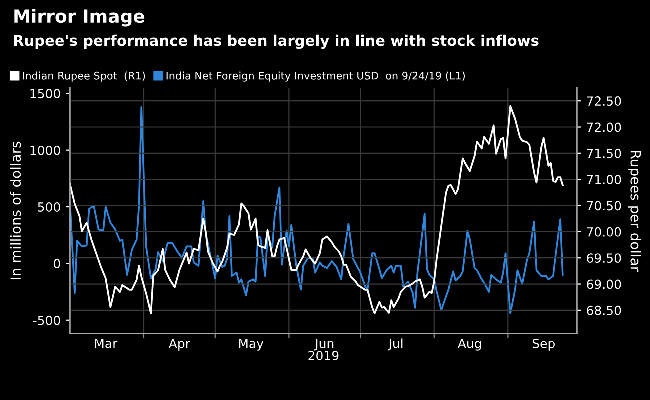  I want to click on y-tick-label: 0, so click(57, 264).